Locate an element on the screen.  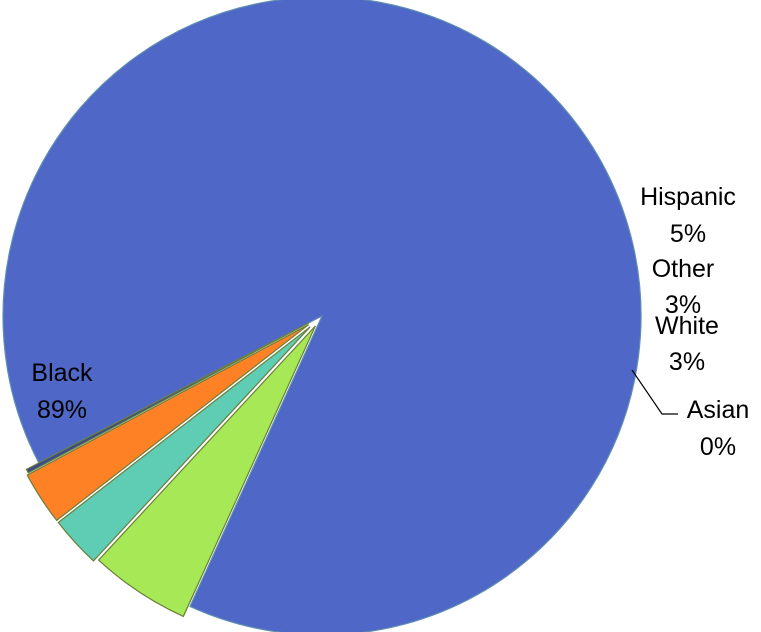
label-other-name: Other is located at coordinates (683, 269).